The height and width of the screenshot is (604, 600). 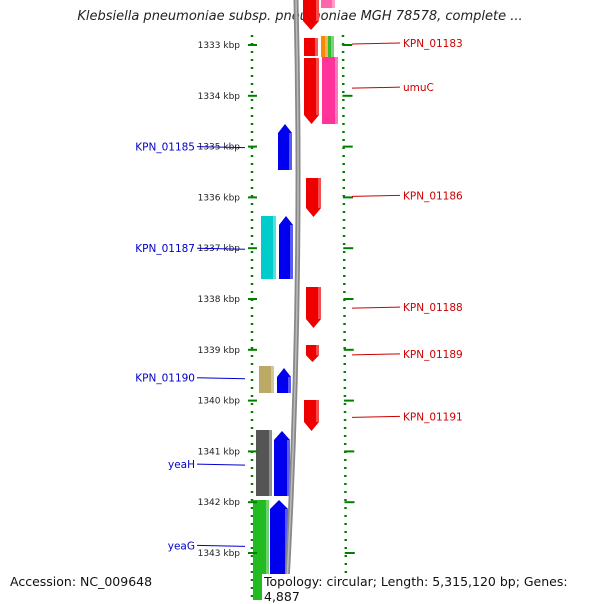 I want to click on umuc-pink-feature, so click(x=330, y=90).